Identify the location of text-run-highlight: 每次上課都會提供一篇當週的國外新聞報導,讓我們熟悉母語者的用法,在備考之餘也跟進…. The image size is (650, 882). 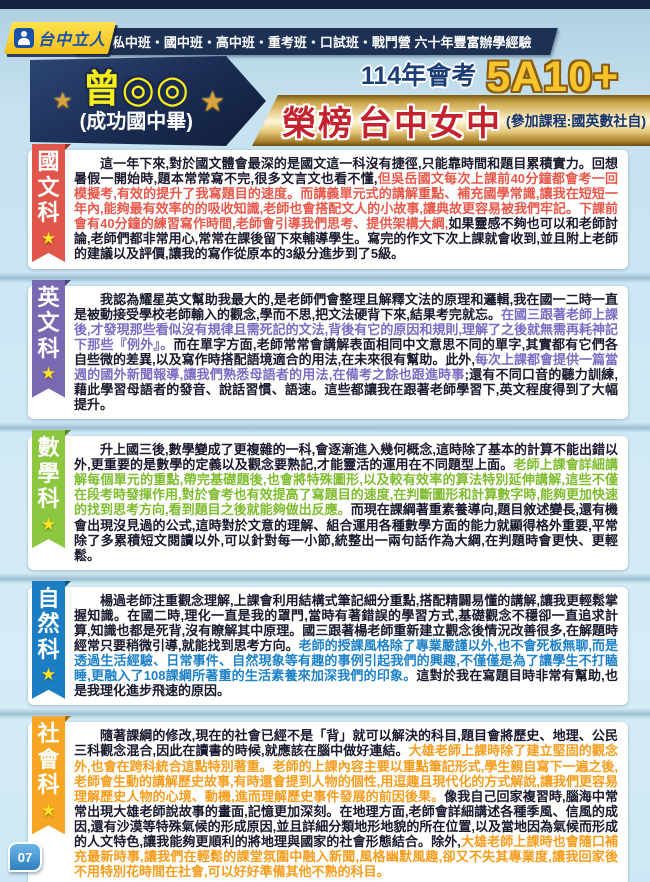
(346, 366).